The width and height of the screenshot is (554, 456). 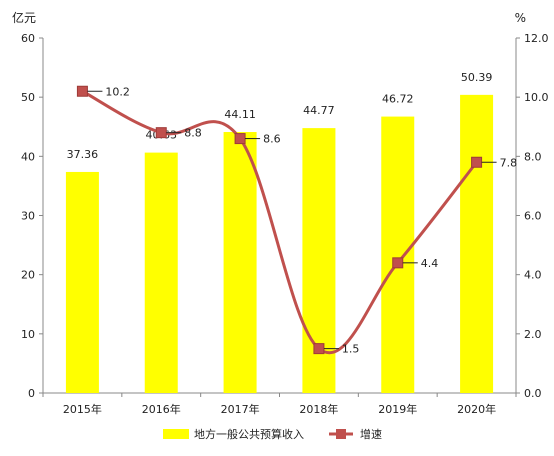 What do you see at coordinates (398, 99) in the screenshot?
I see `bar-data-label: 46.72` at bounding box center [398, 99].